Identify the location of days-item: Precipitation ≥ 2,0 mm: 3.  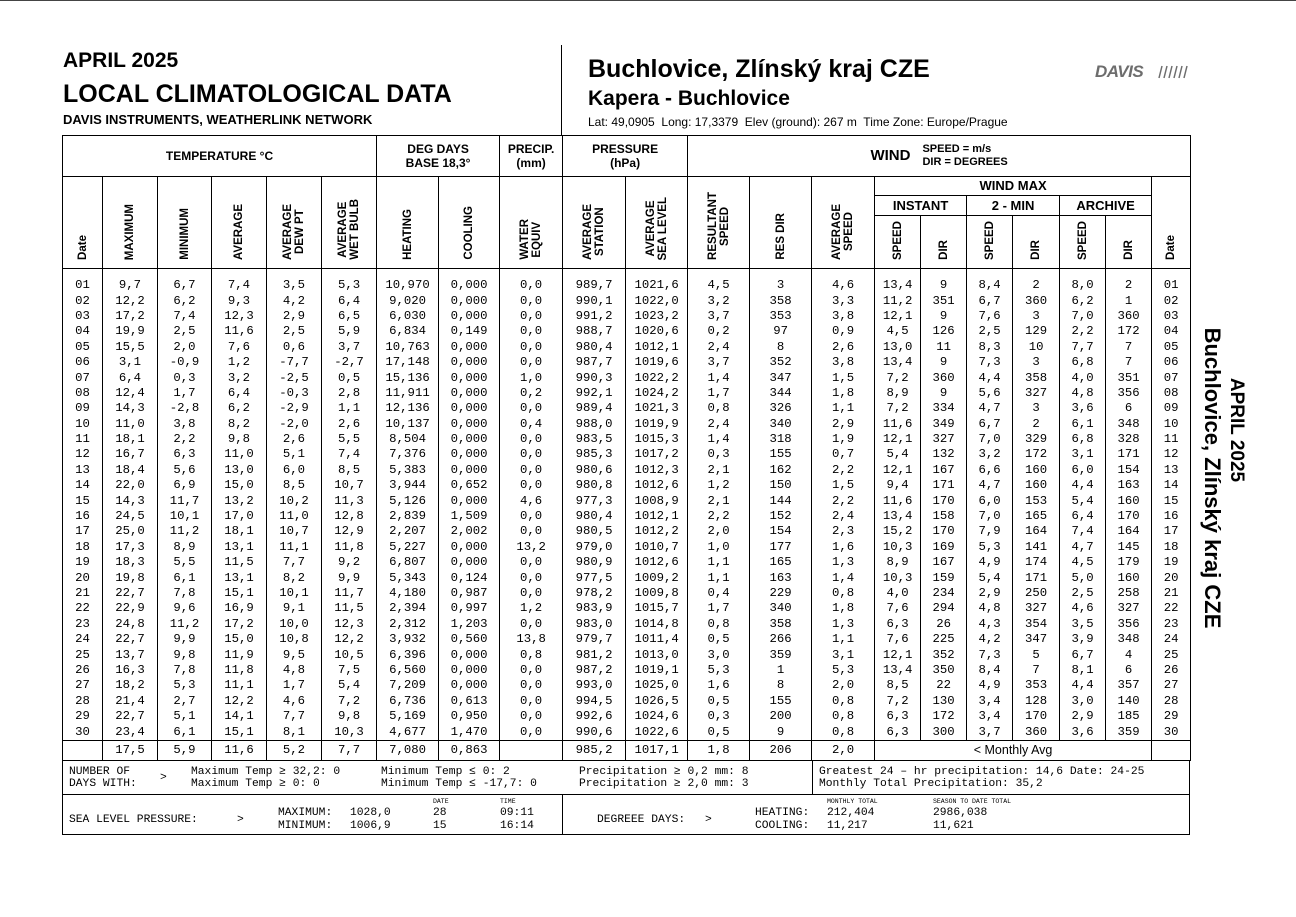
(664, 784).